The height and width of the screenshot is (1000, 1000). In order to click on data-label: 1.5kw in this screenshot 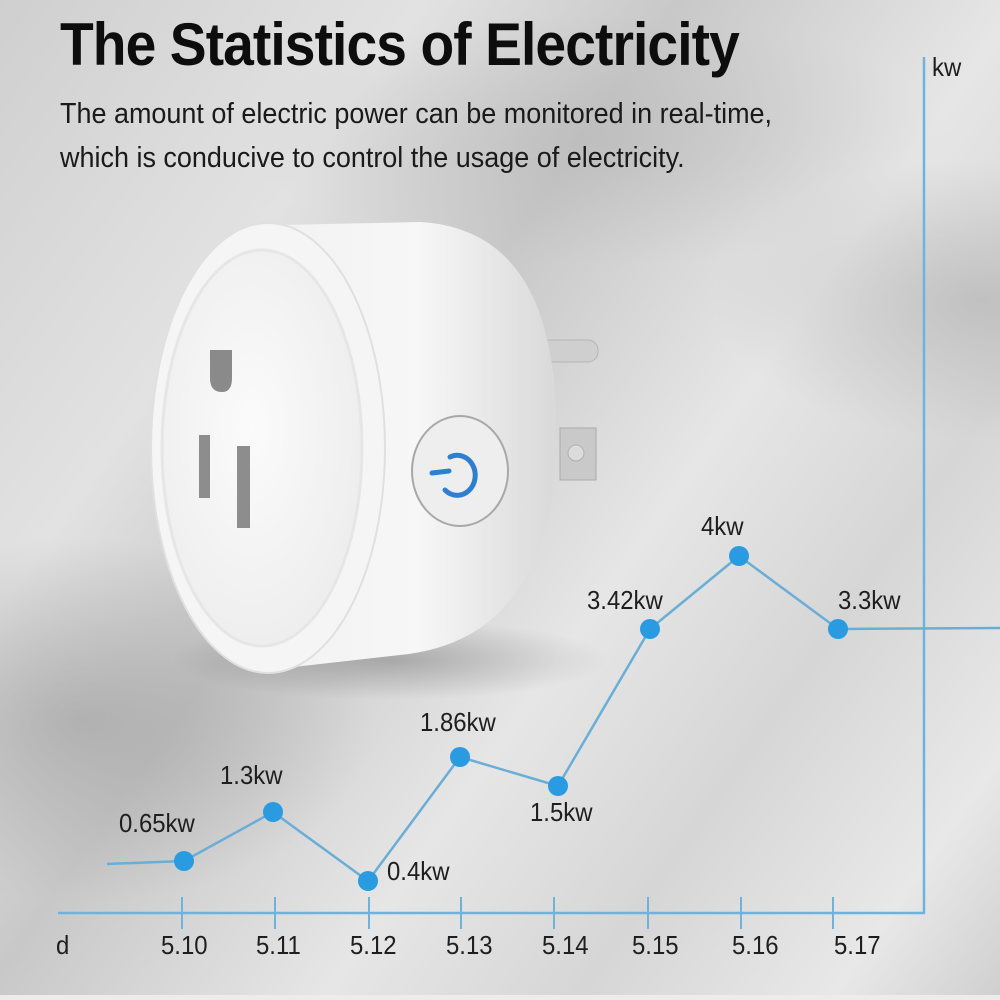, I will do `click(561, 812)`.